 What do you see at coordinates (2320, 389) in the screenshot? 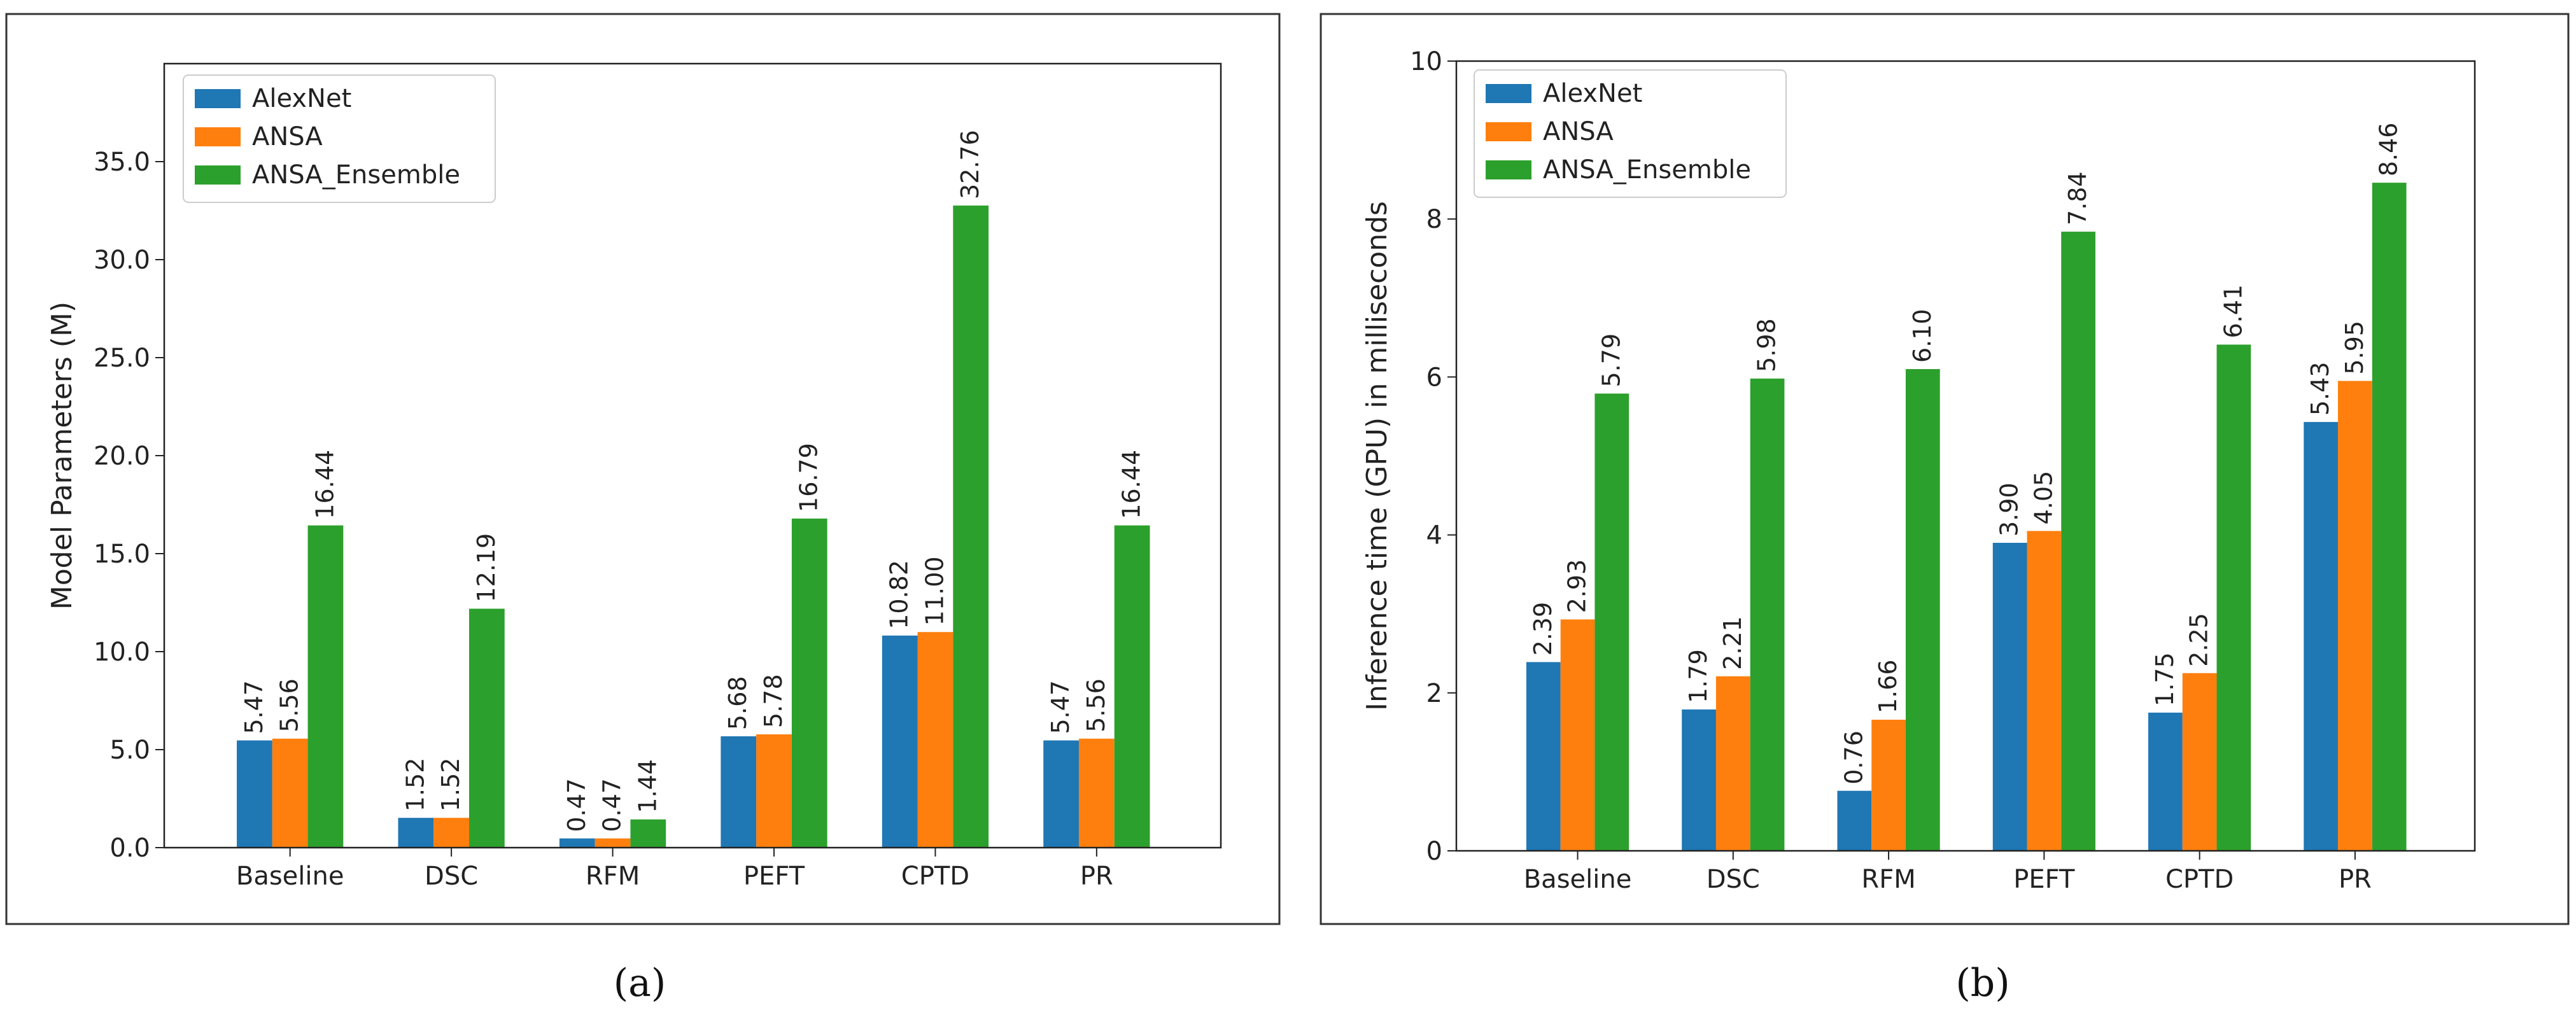
I see `chart-b-bar-label: 5.43` at bounding box center [2320, 389].